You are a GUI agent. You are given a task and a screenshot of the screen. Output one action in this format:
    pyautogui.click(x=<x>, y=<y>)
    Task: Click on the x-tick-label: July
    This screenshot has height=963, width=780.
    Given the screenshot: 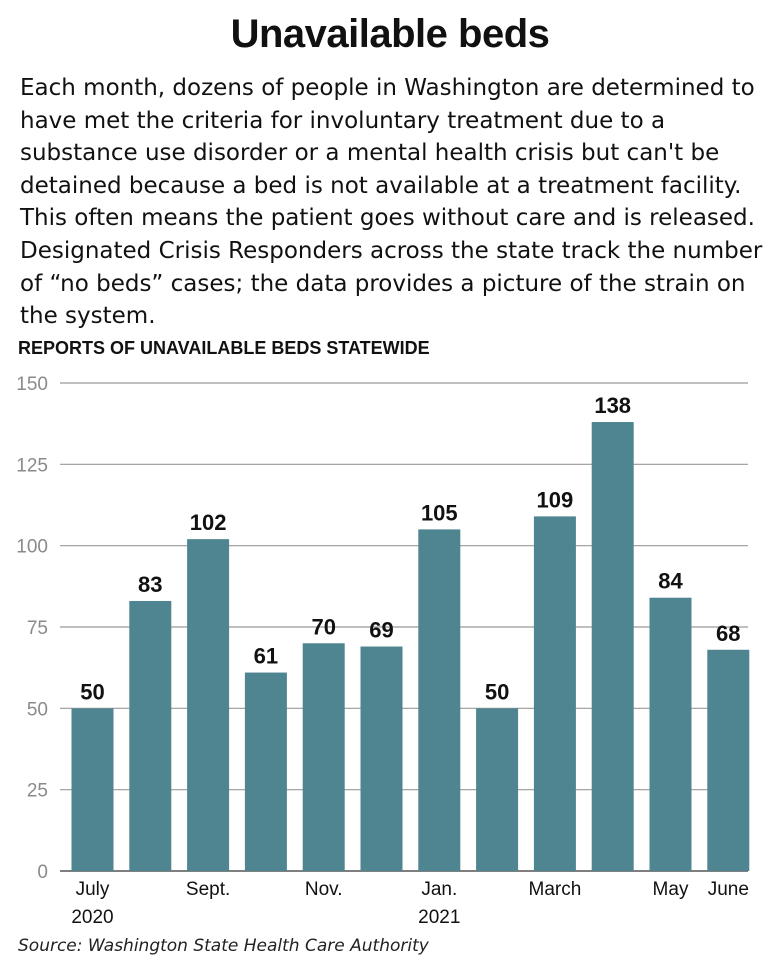 What is the action you would take?
    pyautogui.click(x=93, y=889)
    